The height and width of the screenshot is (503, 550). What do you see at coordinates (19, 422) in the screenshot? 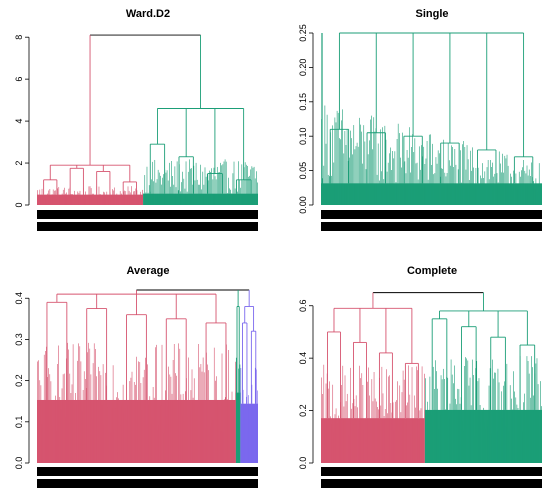
I see `y-tick-label: 0.1` at bounding box center [19, 422].